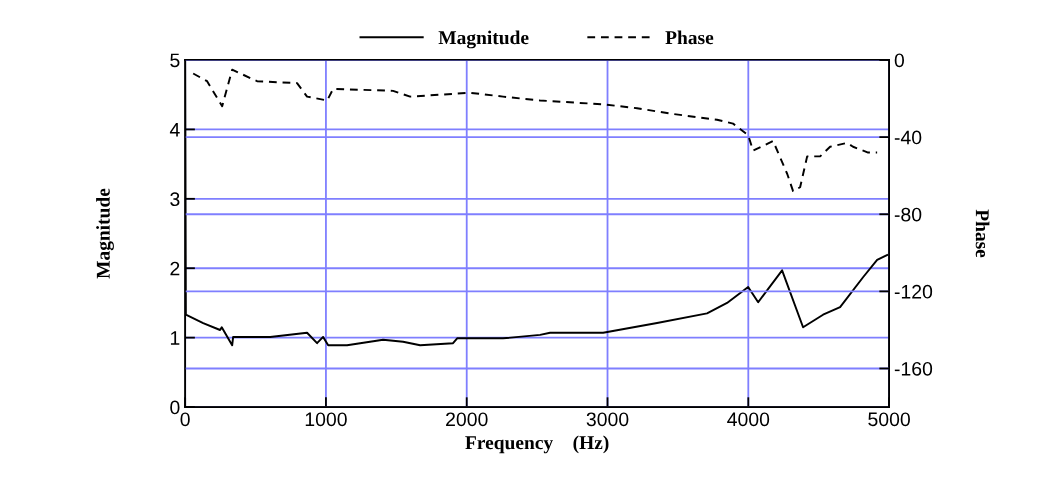  I want to click on y-axis-title: Magnitude, so click(105, 233).